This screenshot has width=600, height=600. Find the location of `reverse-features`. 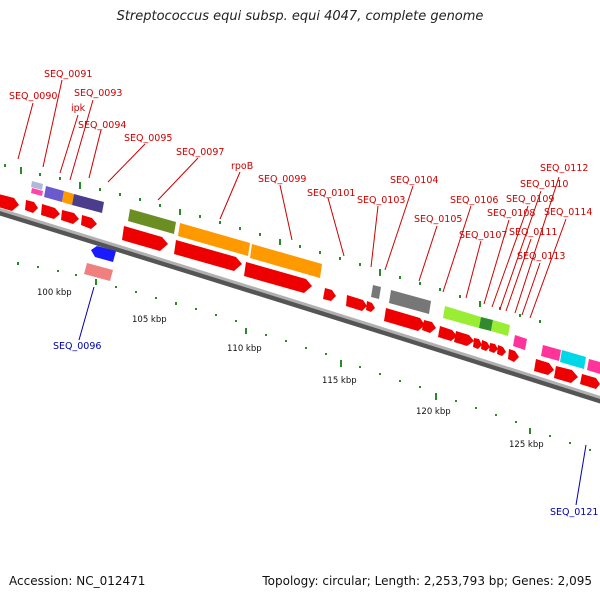

reverse-features is located at coordinates (100, 263).